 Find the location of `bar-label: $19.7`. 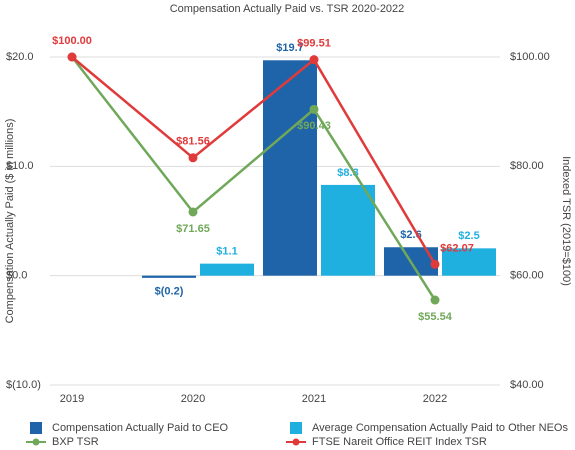

bar-label: $19.7 is located at coordinates (290, 48).